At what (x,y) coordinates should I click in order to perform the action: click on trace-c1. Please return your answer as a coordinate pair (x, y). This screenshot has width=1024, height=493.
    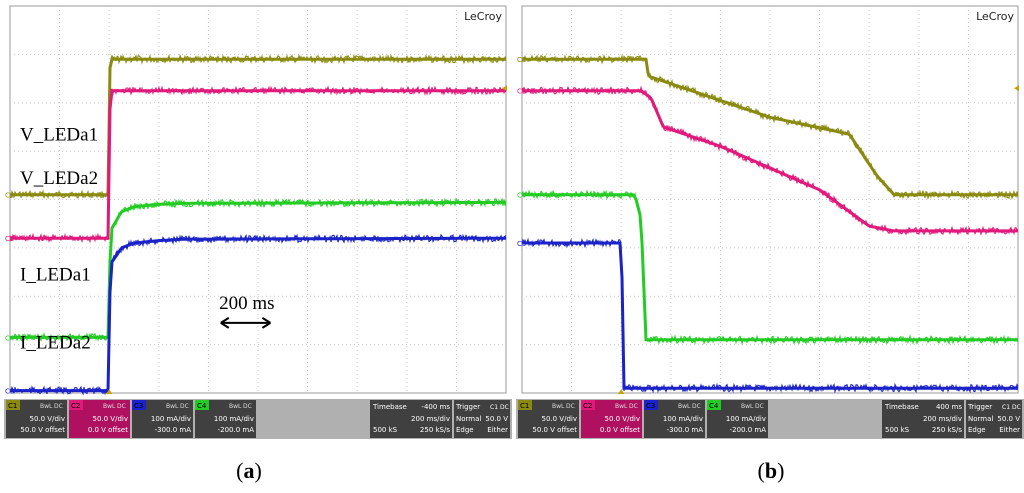
    Looking at the image, I should click on (770, 127).